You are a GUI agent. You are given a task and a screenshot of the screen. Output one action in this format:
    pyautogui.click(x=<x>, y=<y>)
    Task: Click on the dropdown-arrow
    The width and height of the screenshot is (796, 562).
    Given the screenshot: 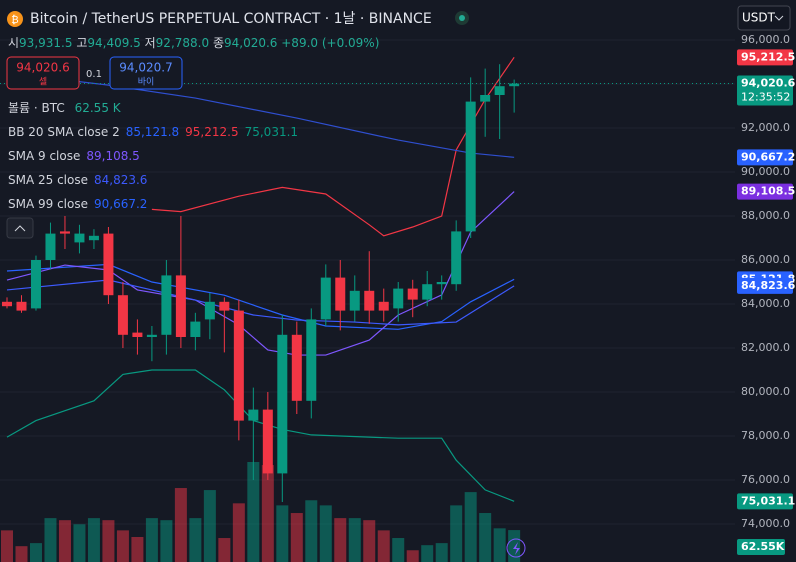 What is the action you would take?
    pyautogui.click(x=779, y=18)
    